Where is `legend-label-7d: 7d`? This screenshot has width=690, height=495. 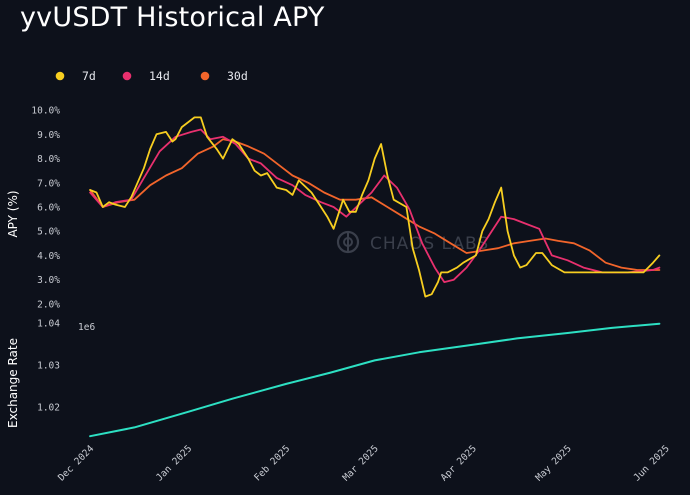
legend-label-7d: 7d is located at coordinates (89, 76).